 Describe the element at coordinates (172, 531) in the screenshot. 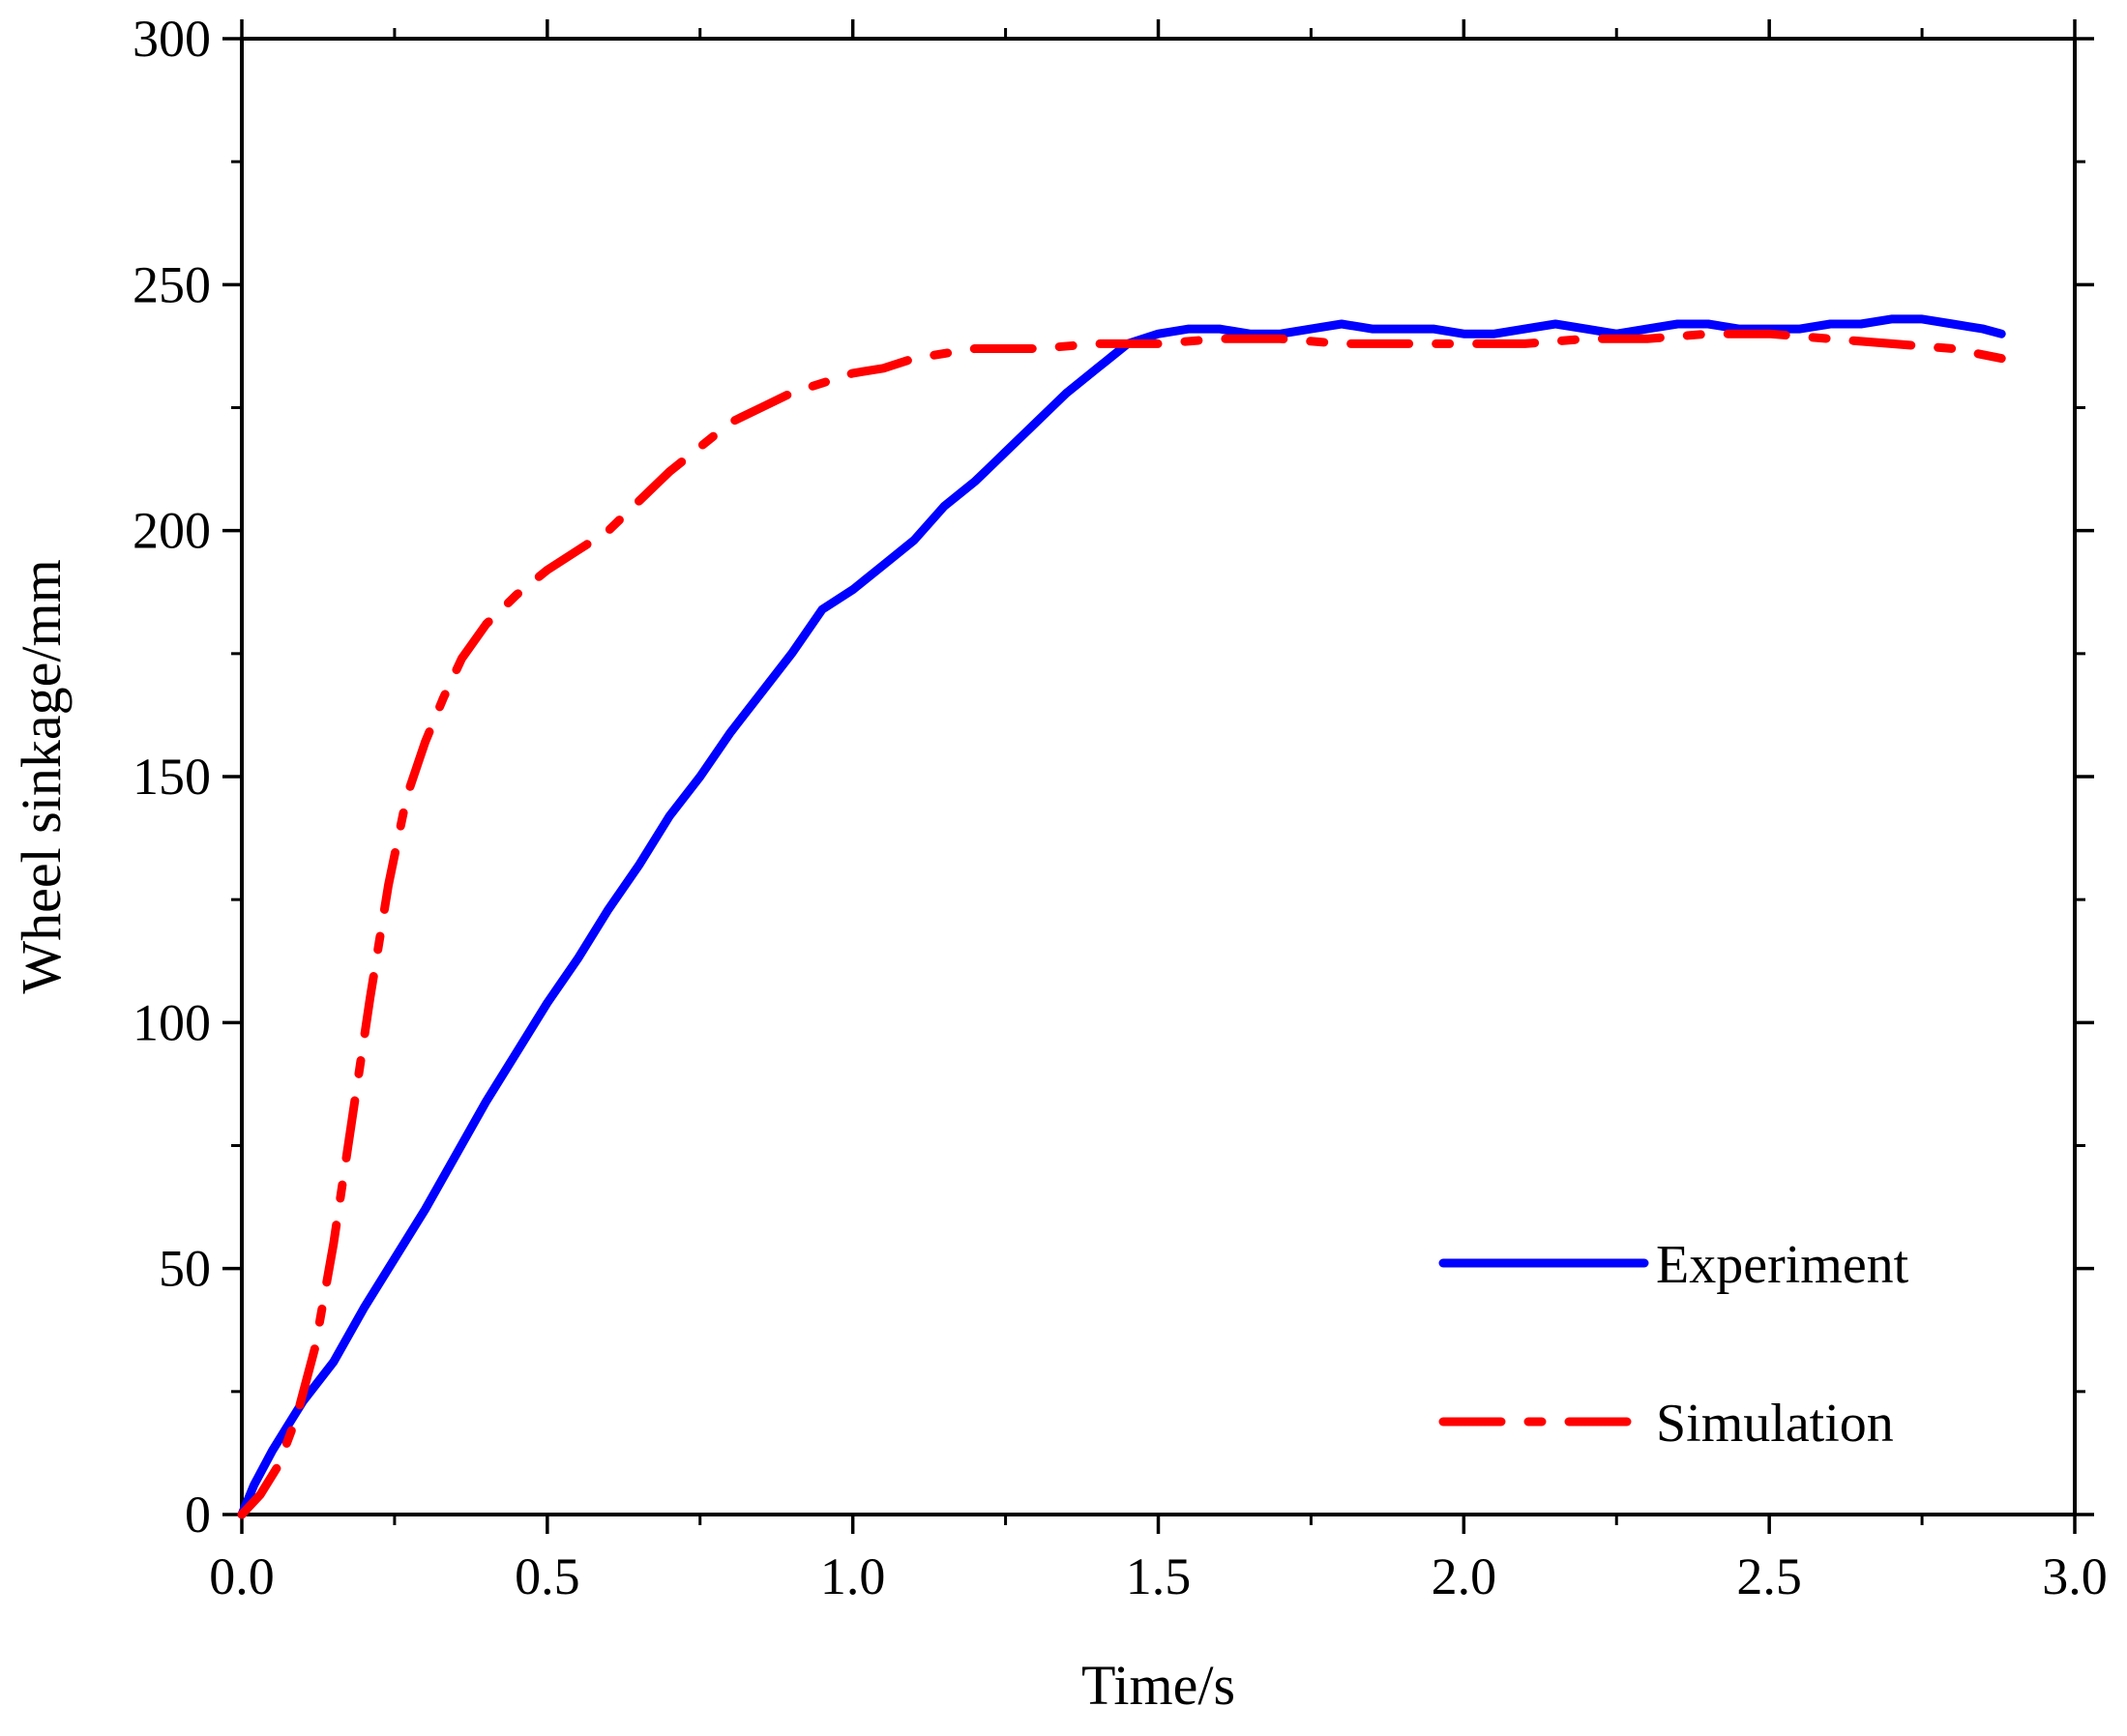

I see `y-tick-label: 200` at that location.